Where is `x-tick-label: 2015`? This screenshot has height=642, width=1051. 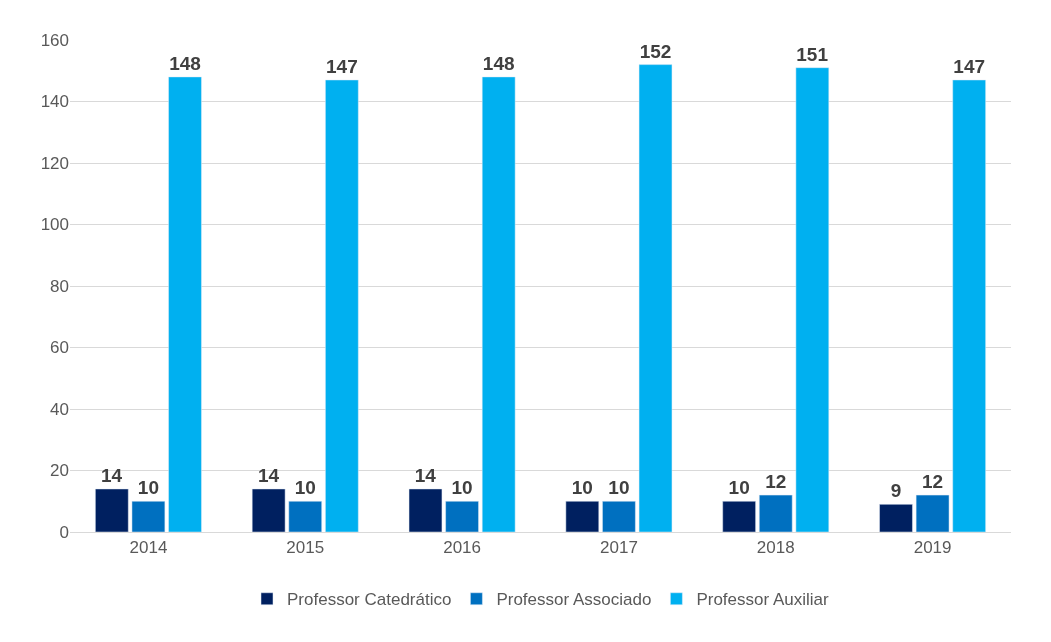 x-tick-label: 2015 is located at coordinates (305, 548).